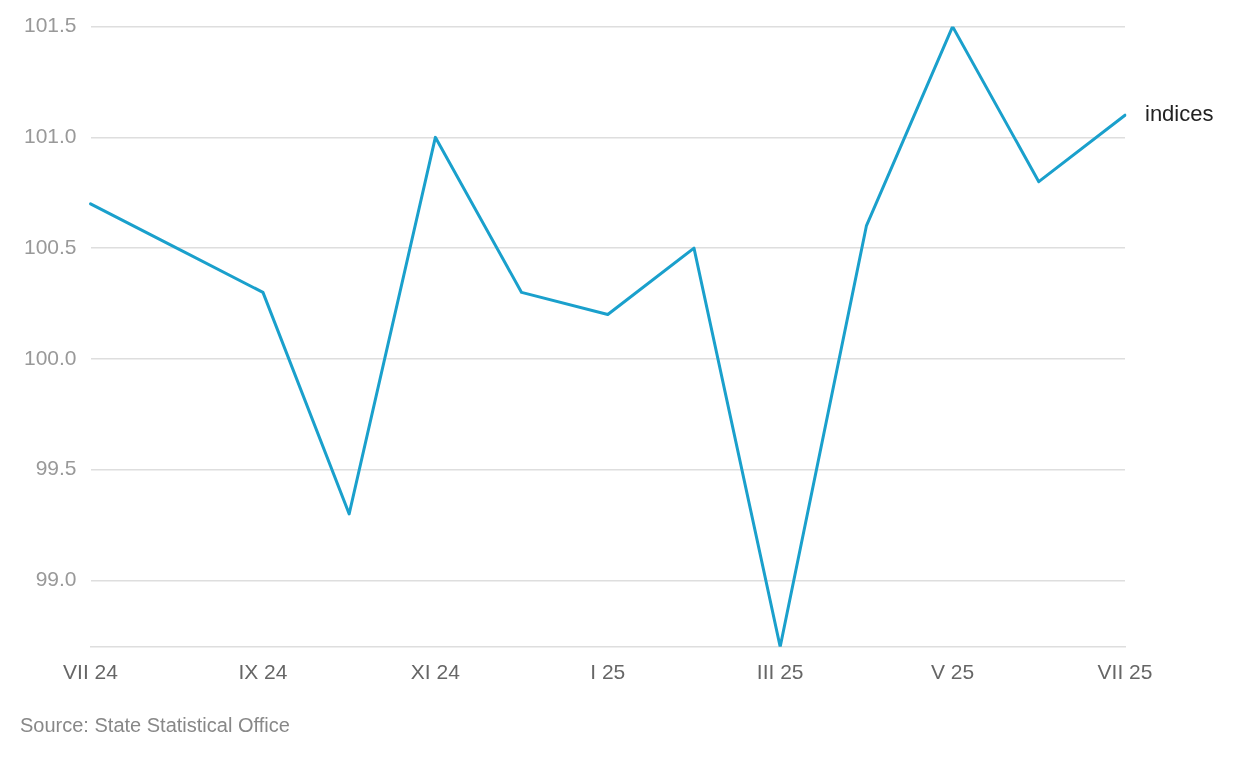 Image resolution: width=1240 pixels, height=760 pixels. Describe the element at coordinates (50, 136) in the screenshot. I see `y-tick-label: 101.0` at that location.